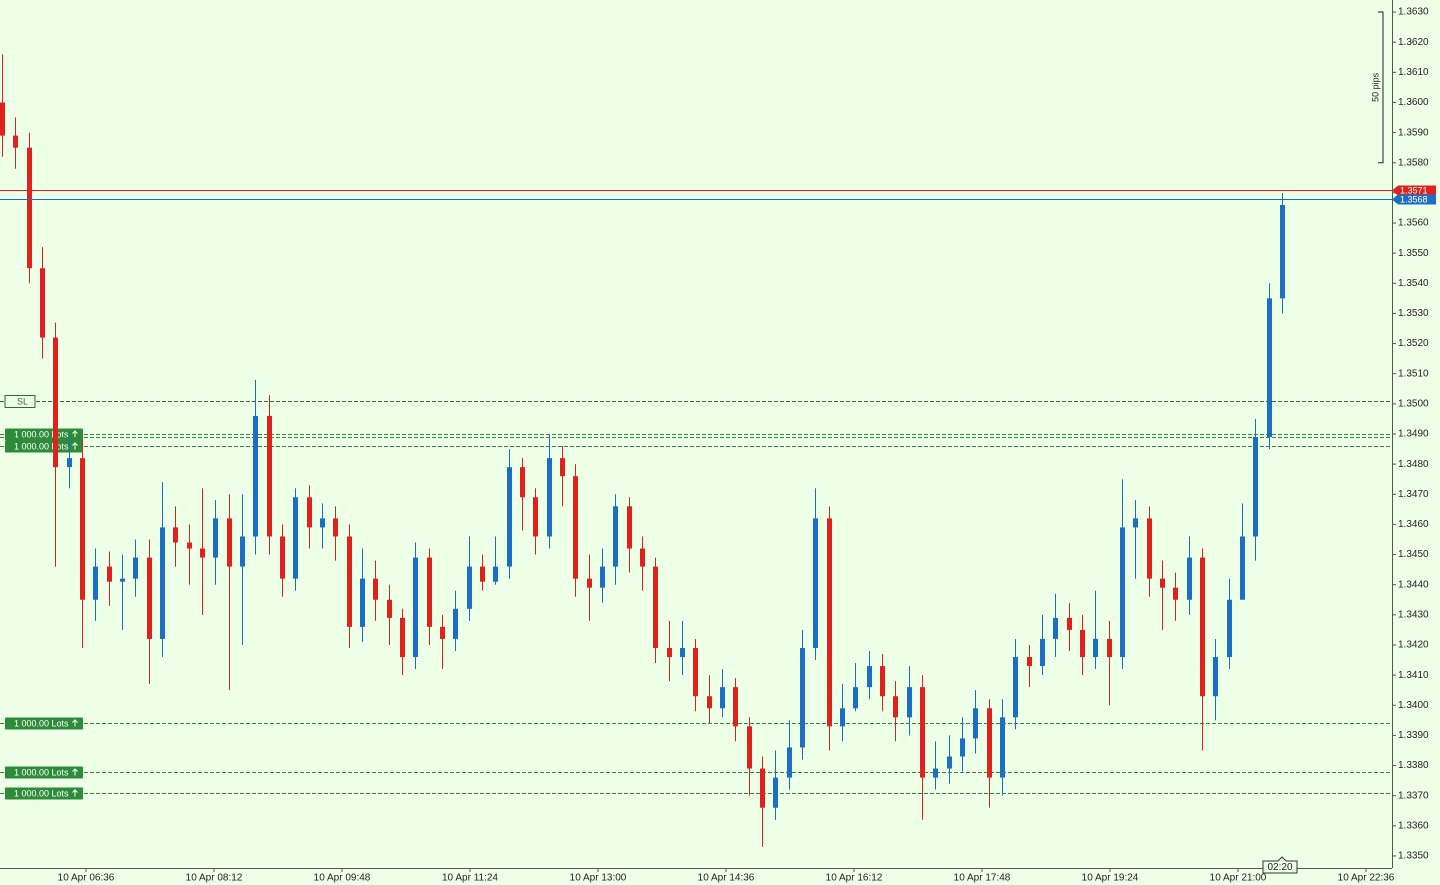  What do you see at coordinates (1413, 102) in the screenshot?
I see `y-tick-label: 1.3600` at bounding box center [1413, 102].